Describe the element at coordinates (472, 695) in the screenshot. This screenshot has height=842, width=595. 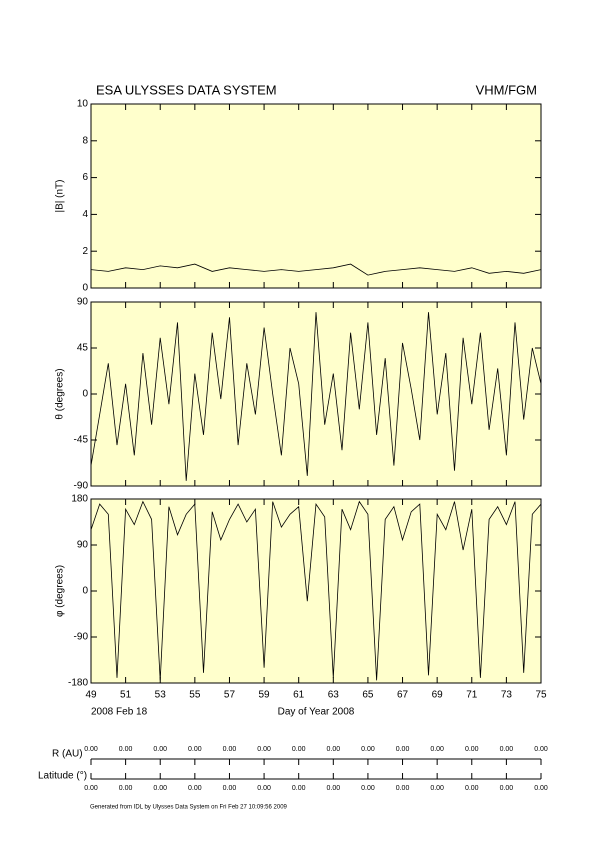
I see `x-tick-label: 71` at that location.